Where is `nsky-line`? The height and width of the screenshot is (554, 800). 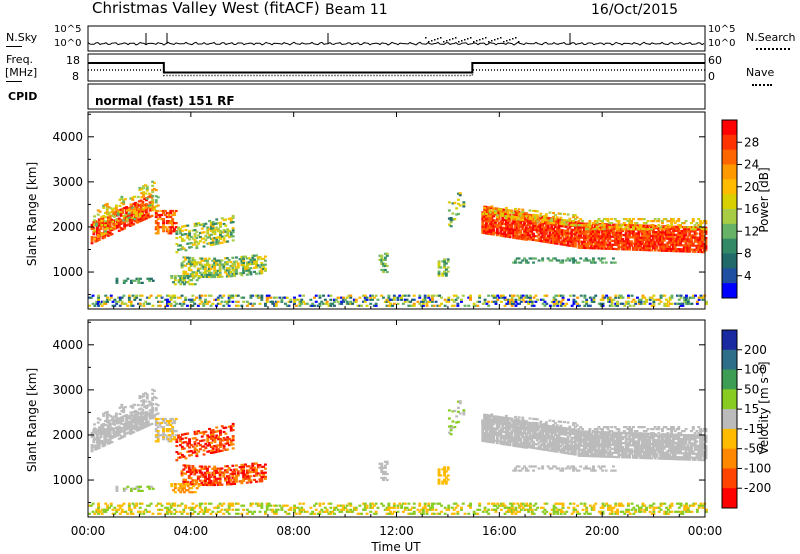 nsky-line is located at coordinates (396, 43).